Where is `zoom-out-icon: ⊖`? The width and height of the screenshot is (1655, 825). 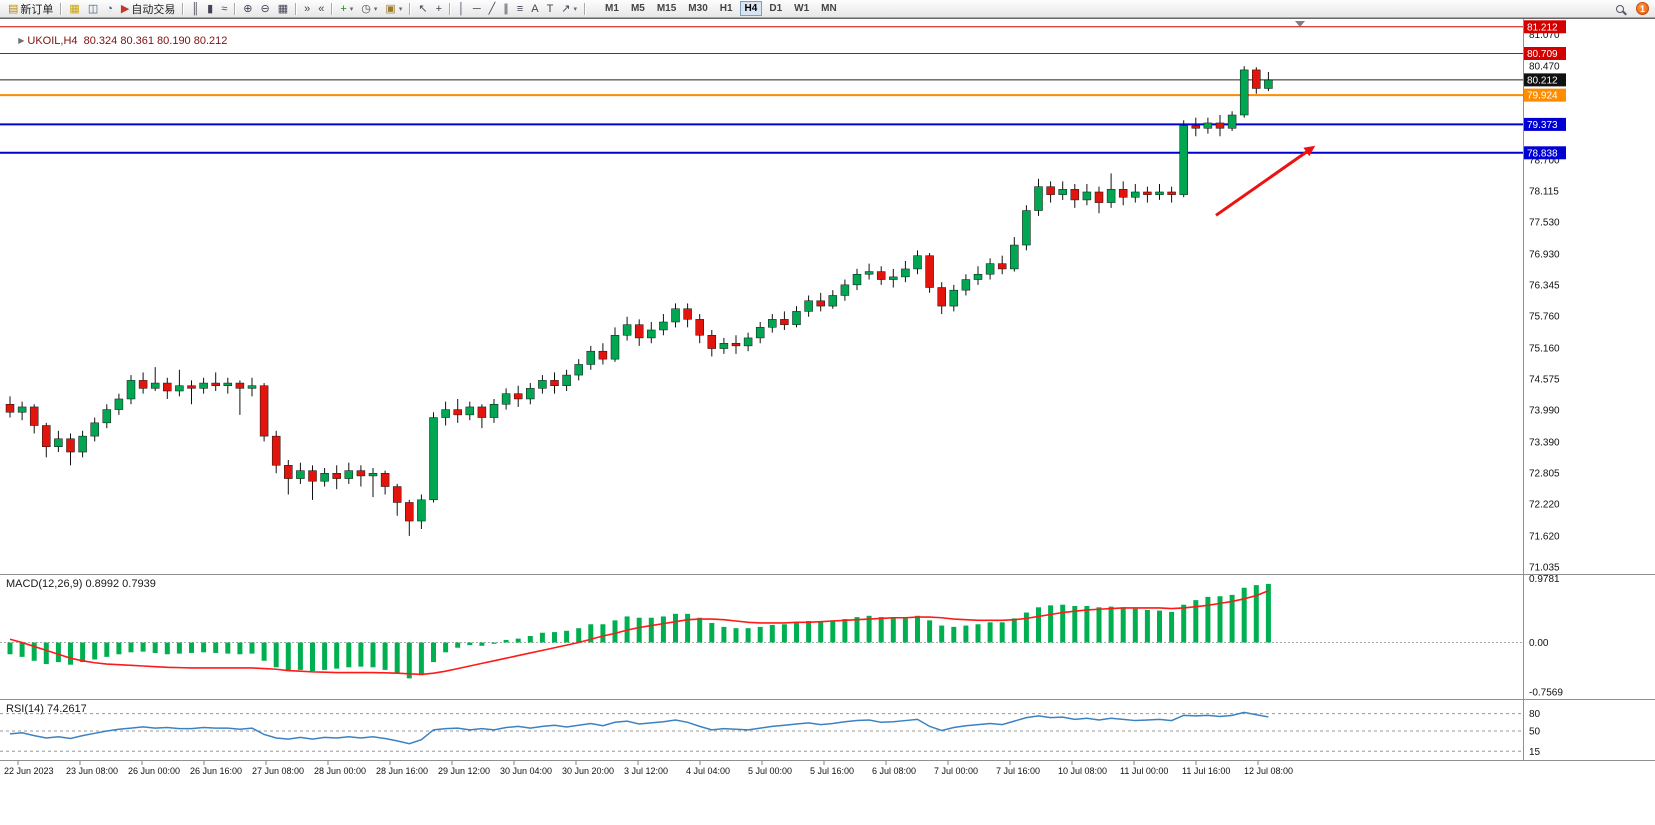
zoom-out-icon: ⊖ is located at coordinates (265, 8).